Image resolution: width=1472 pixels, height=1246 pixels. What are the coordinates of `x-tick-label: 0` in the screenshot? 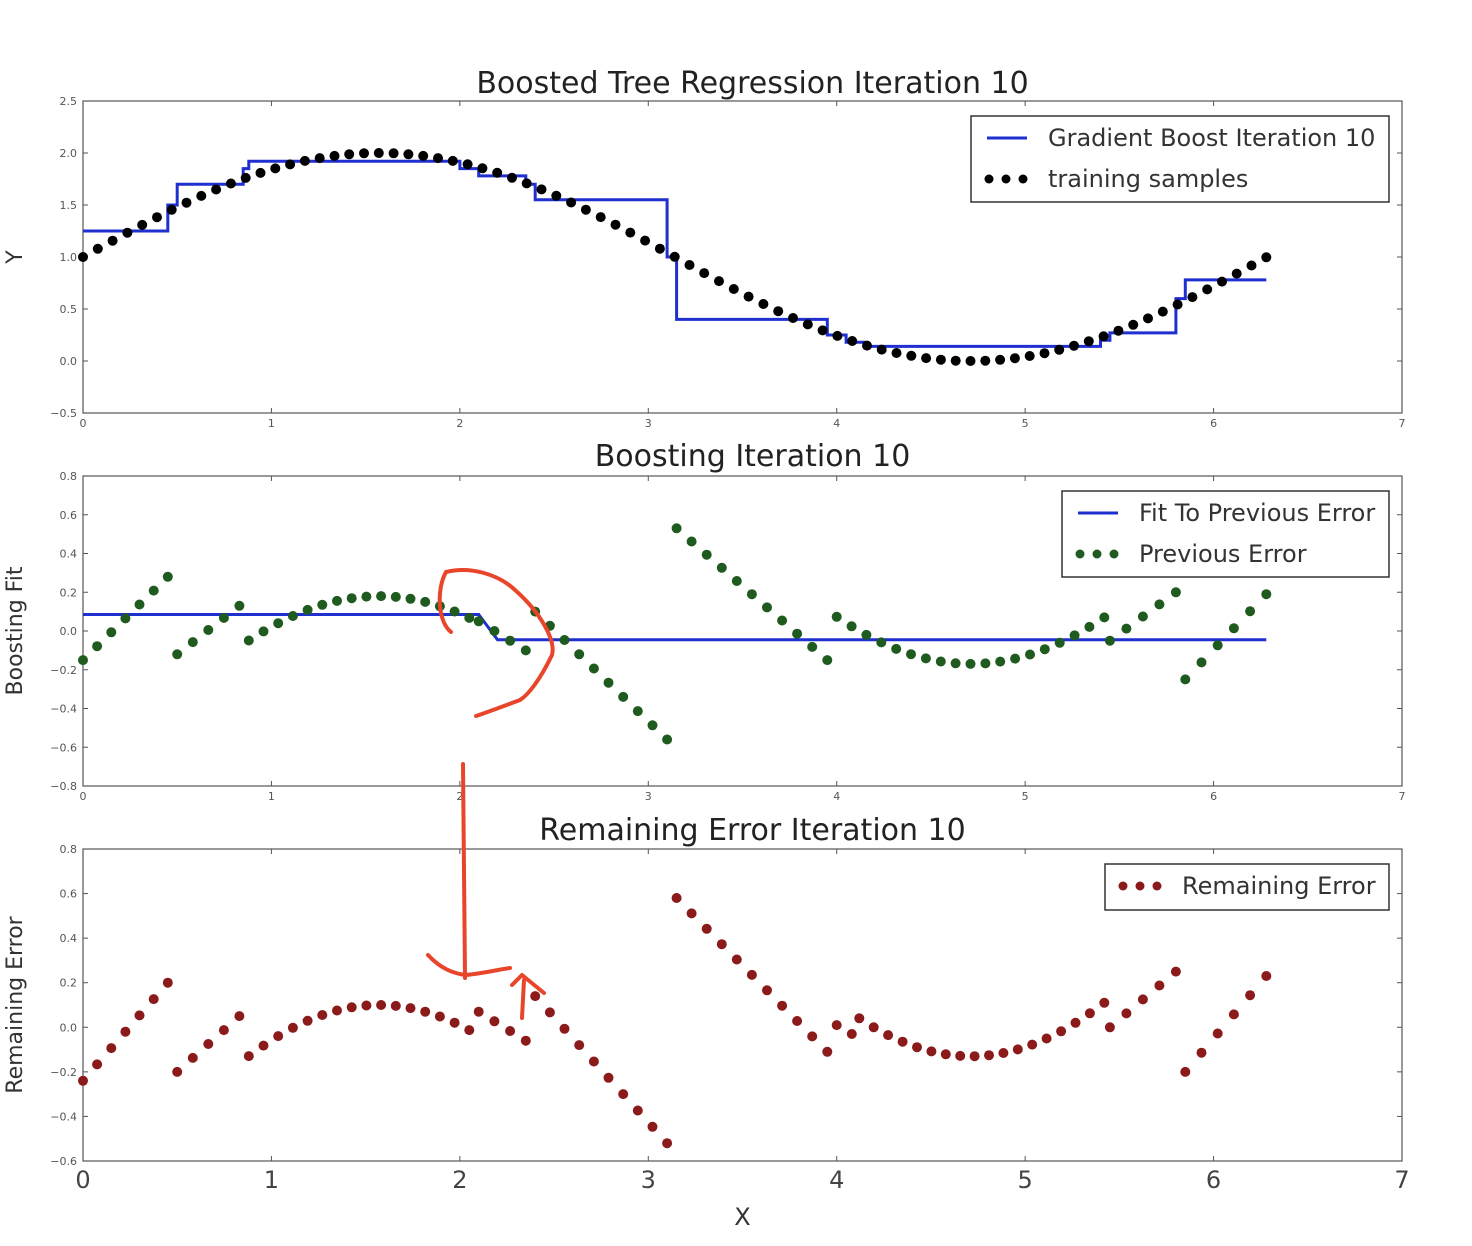 It's located at (83, 423).